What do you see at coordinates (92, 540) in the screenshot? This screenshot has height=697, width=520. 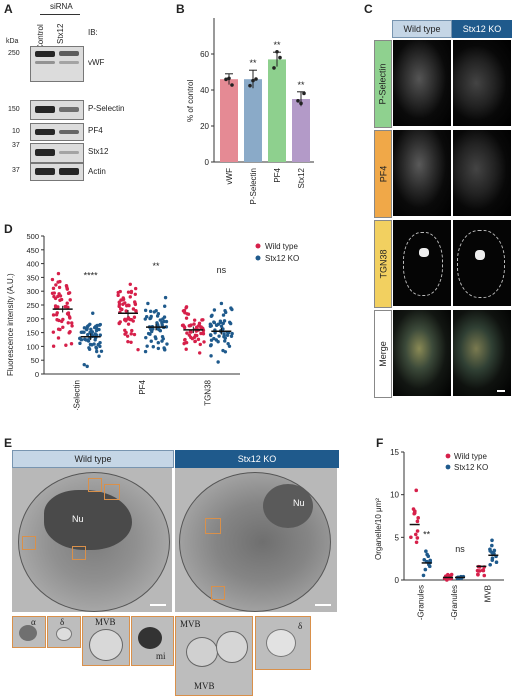 I see `em-image-wt: Nu` at bounding box center [92, 540].